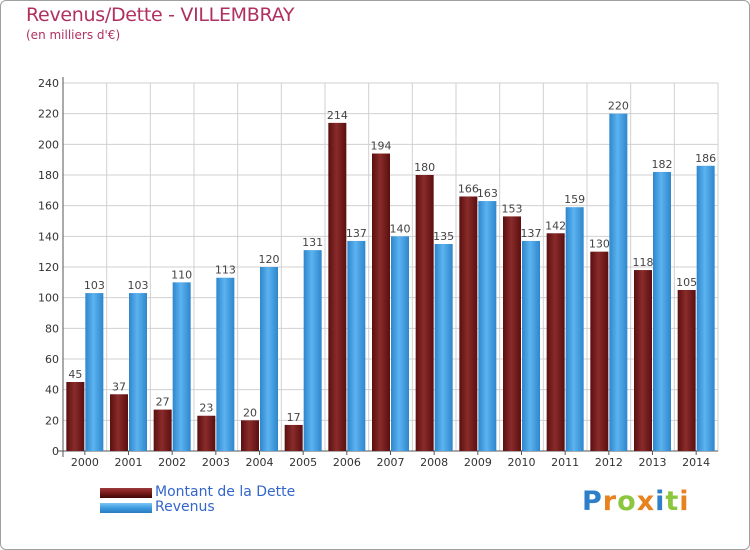  What do you see at coordinates (55, 451) in the screenshot?
I see `y-tick-label: 0` at bounding box center [55, 451].